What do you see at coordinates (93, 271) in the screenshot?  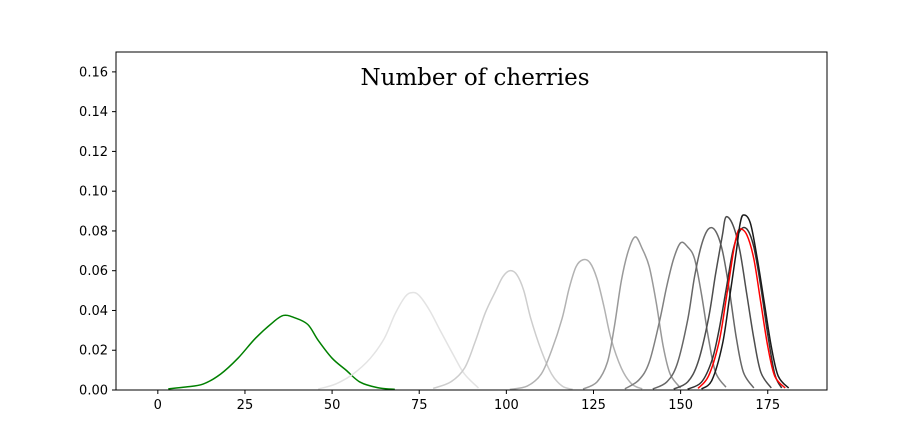 I see `y-tick-label: 0.06` at bounding box center [93, 271].